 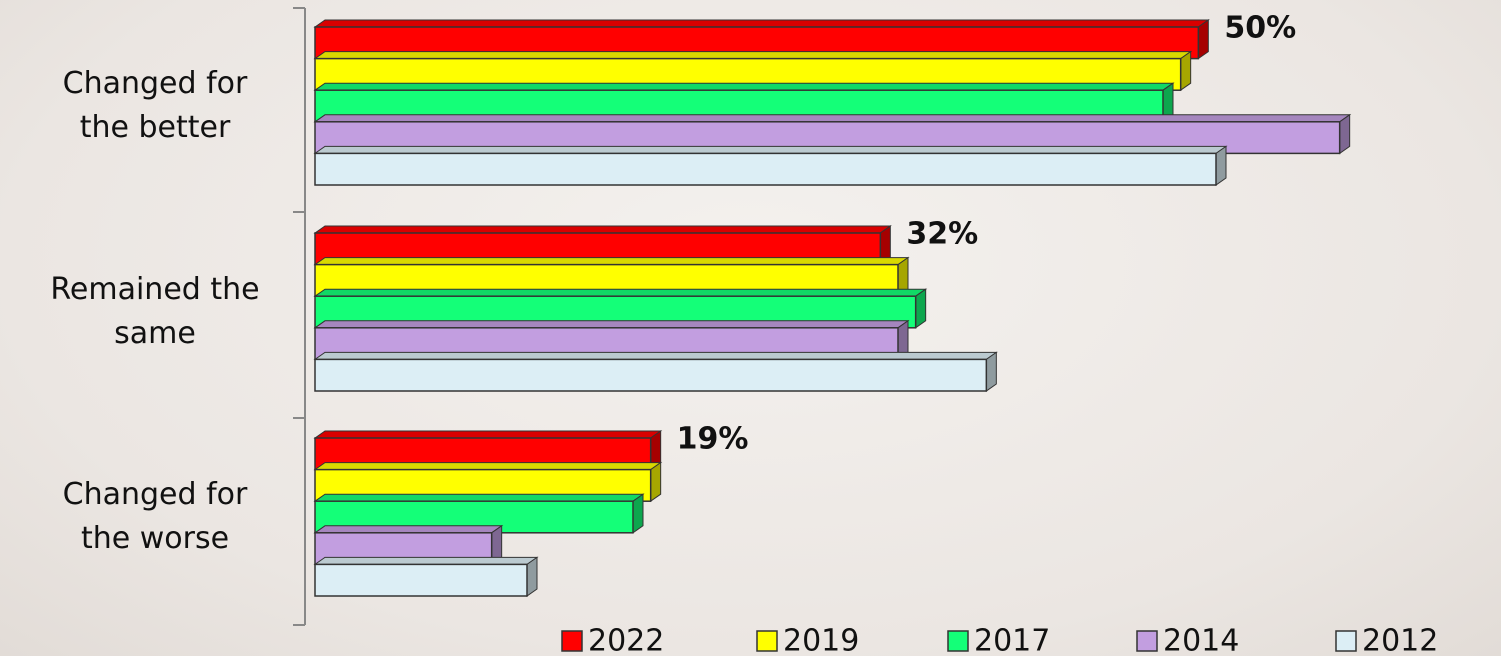 What do you see at coordinates (942, 234) in the screenshot?
I see `value-label: 32%` at bounding box center [942, 234].